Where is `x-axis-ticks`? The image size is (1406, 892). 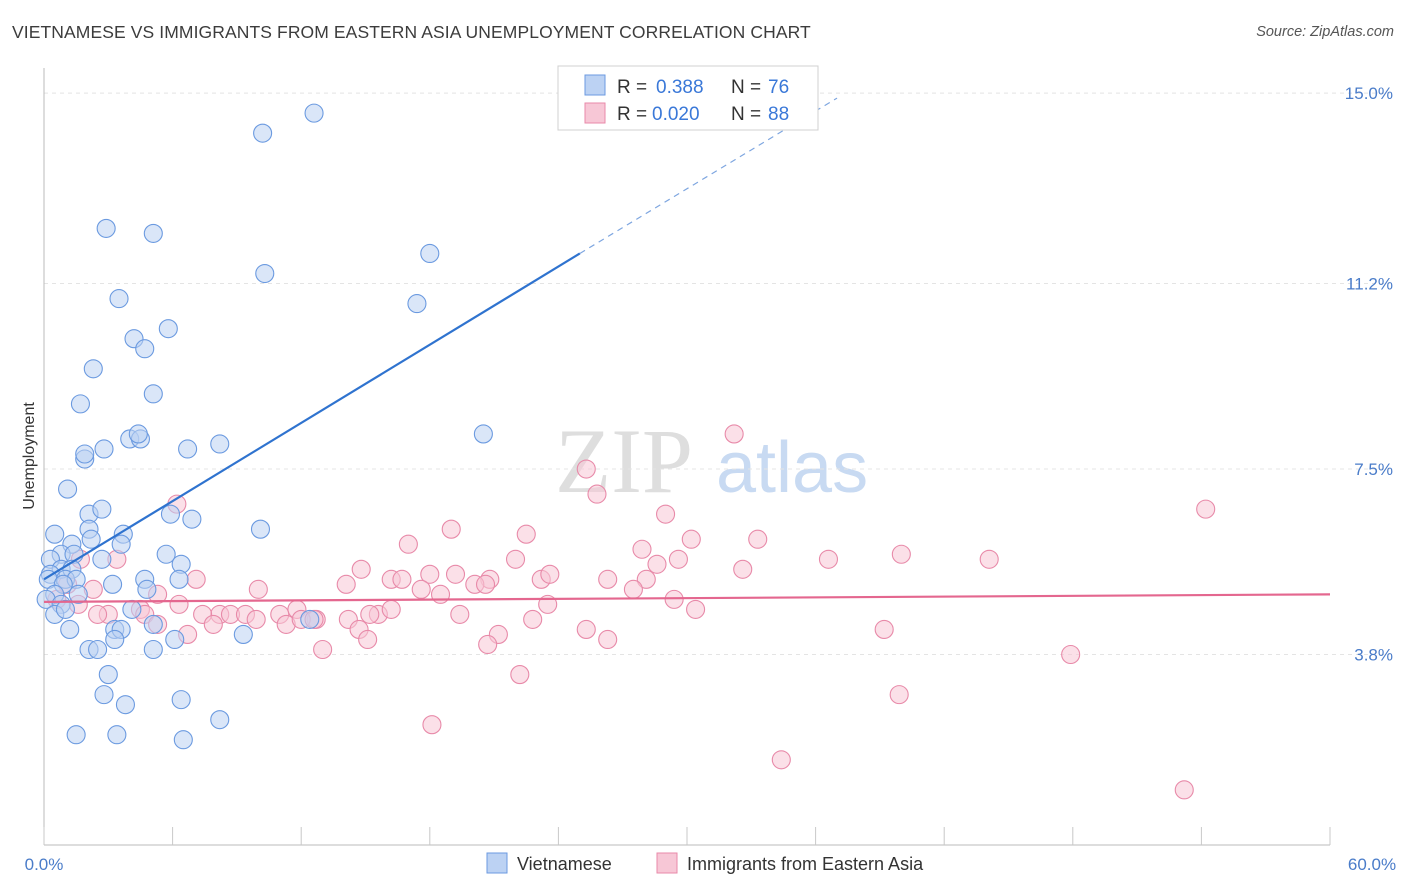 x-axis-ticks is located at coordinates (687, 836).